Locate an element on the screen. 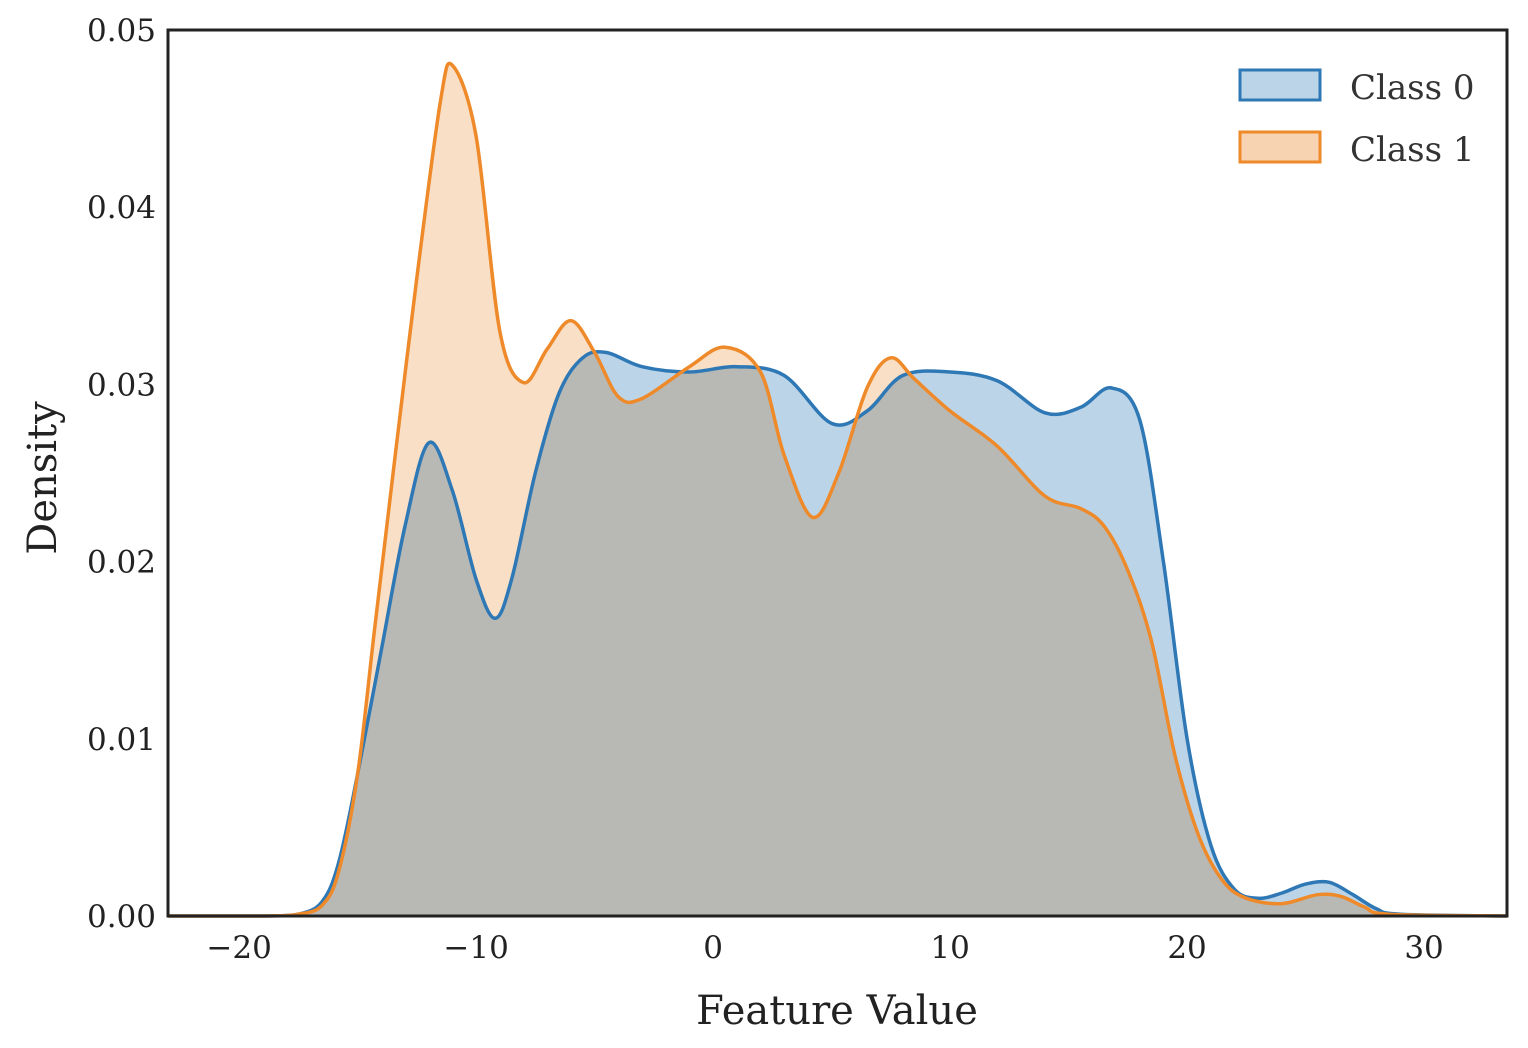 This screenshot has width=1528, height=1048. y-axis-label: Density is located at coordinates (43, 478).